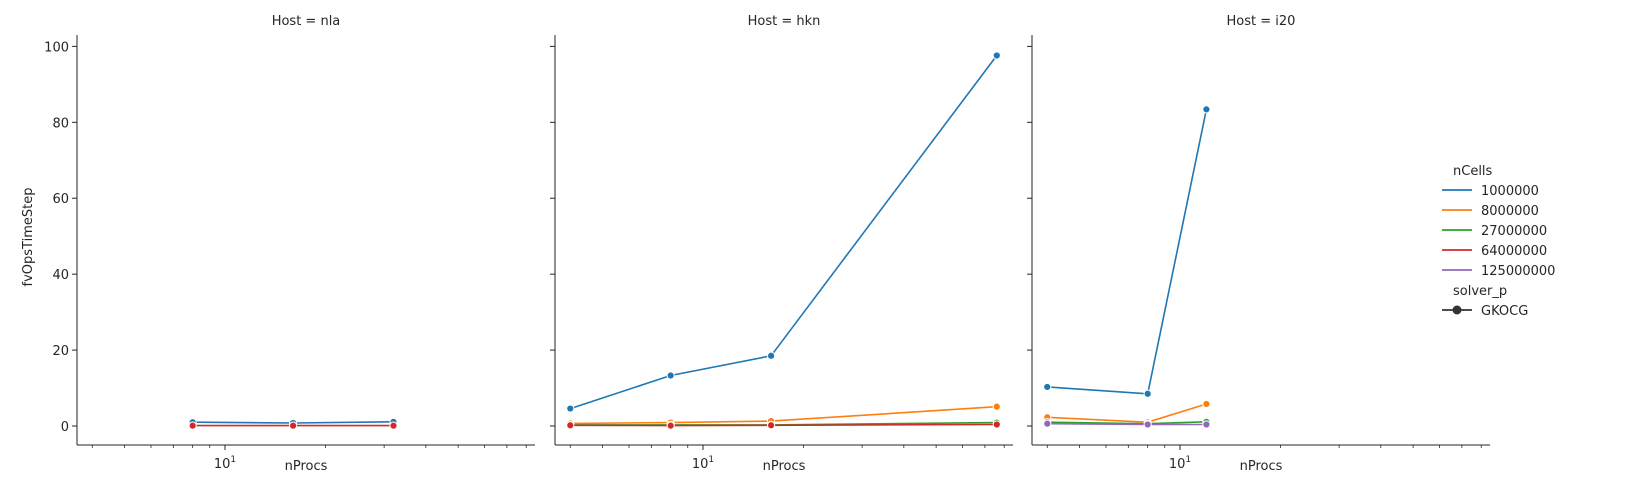  Describe the element at coordinates (1457, 310) in the screenshot. I see `legend-style-marker` at that location.